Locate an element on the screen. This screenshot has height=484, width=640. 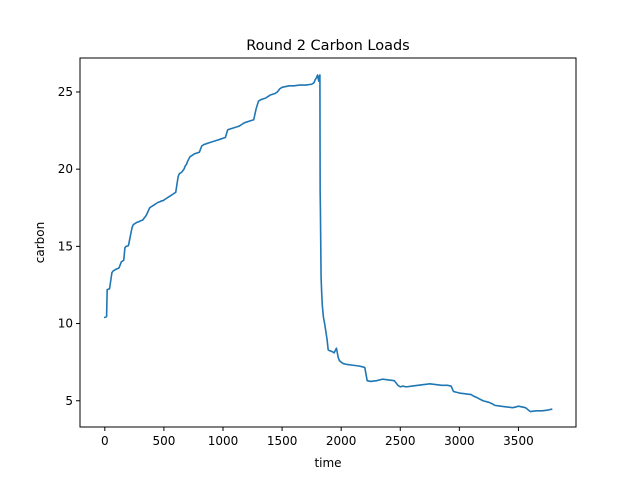
x-axis-label: time is located at coordinates (327, 463).